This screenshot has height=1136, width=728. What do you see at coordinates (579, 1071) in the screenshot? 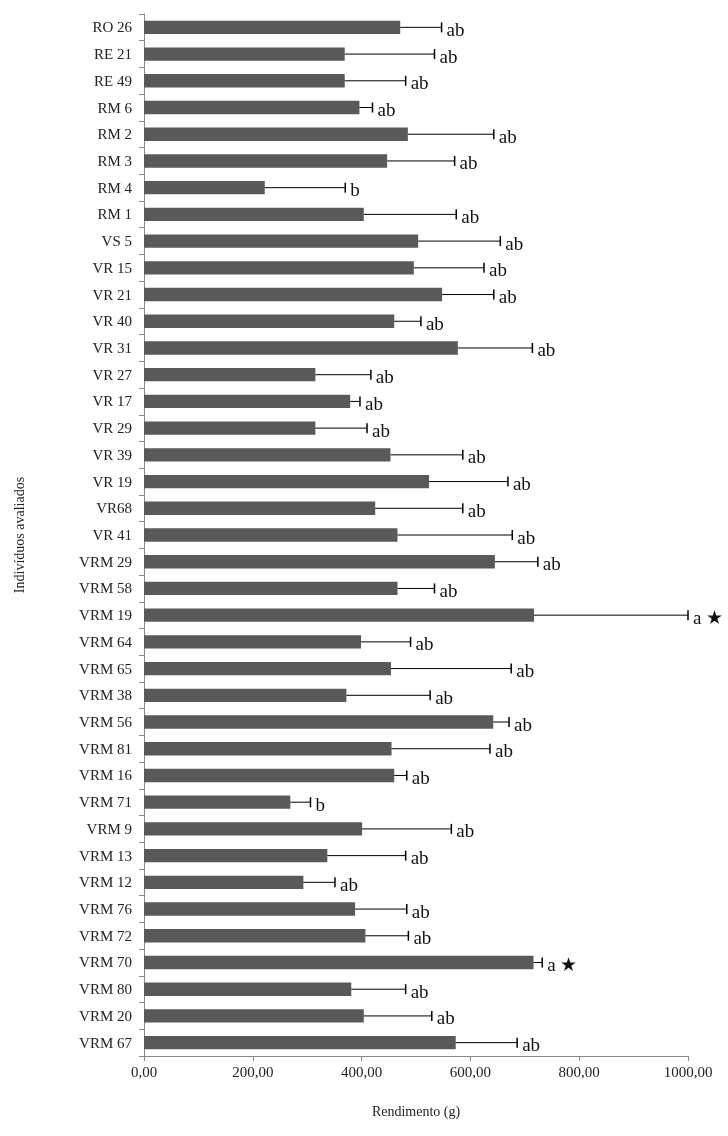
I see `x-tick-label: 800,00` at bounding box center [579, 1071].